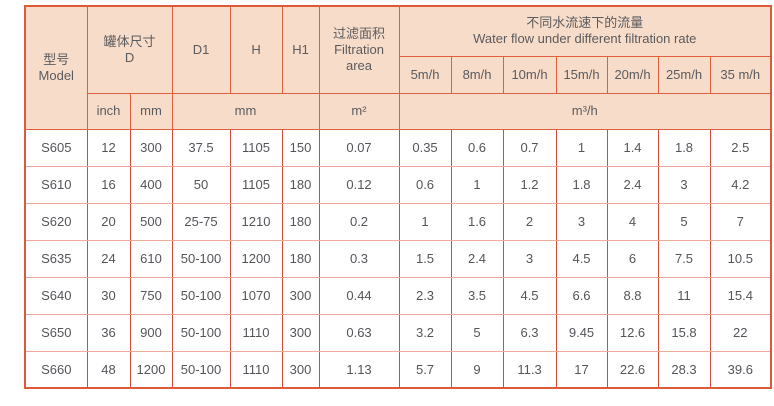 Image resolution: width=774 pixels, height=406 pixels. I want to click on cell-value: 500, so click(151, 221).